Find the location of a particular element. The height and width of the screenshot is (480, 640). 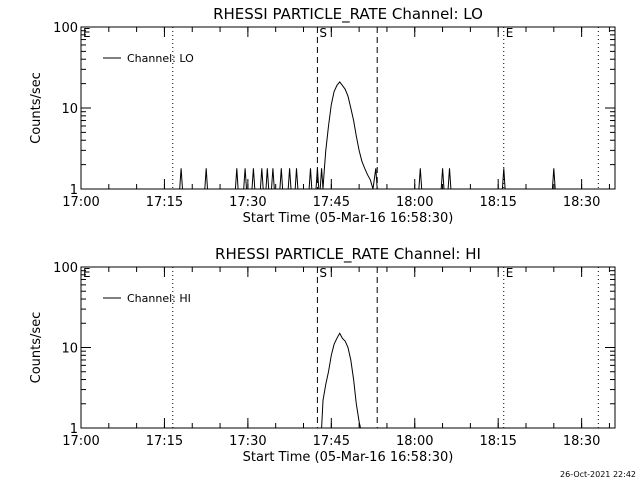

legend-entry: Channel: LO is located at coordinates (160, 58).